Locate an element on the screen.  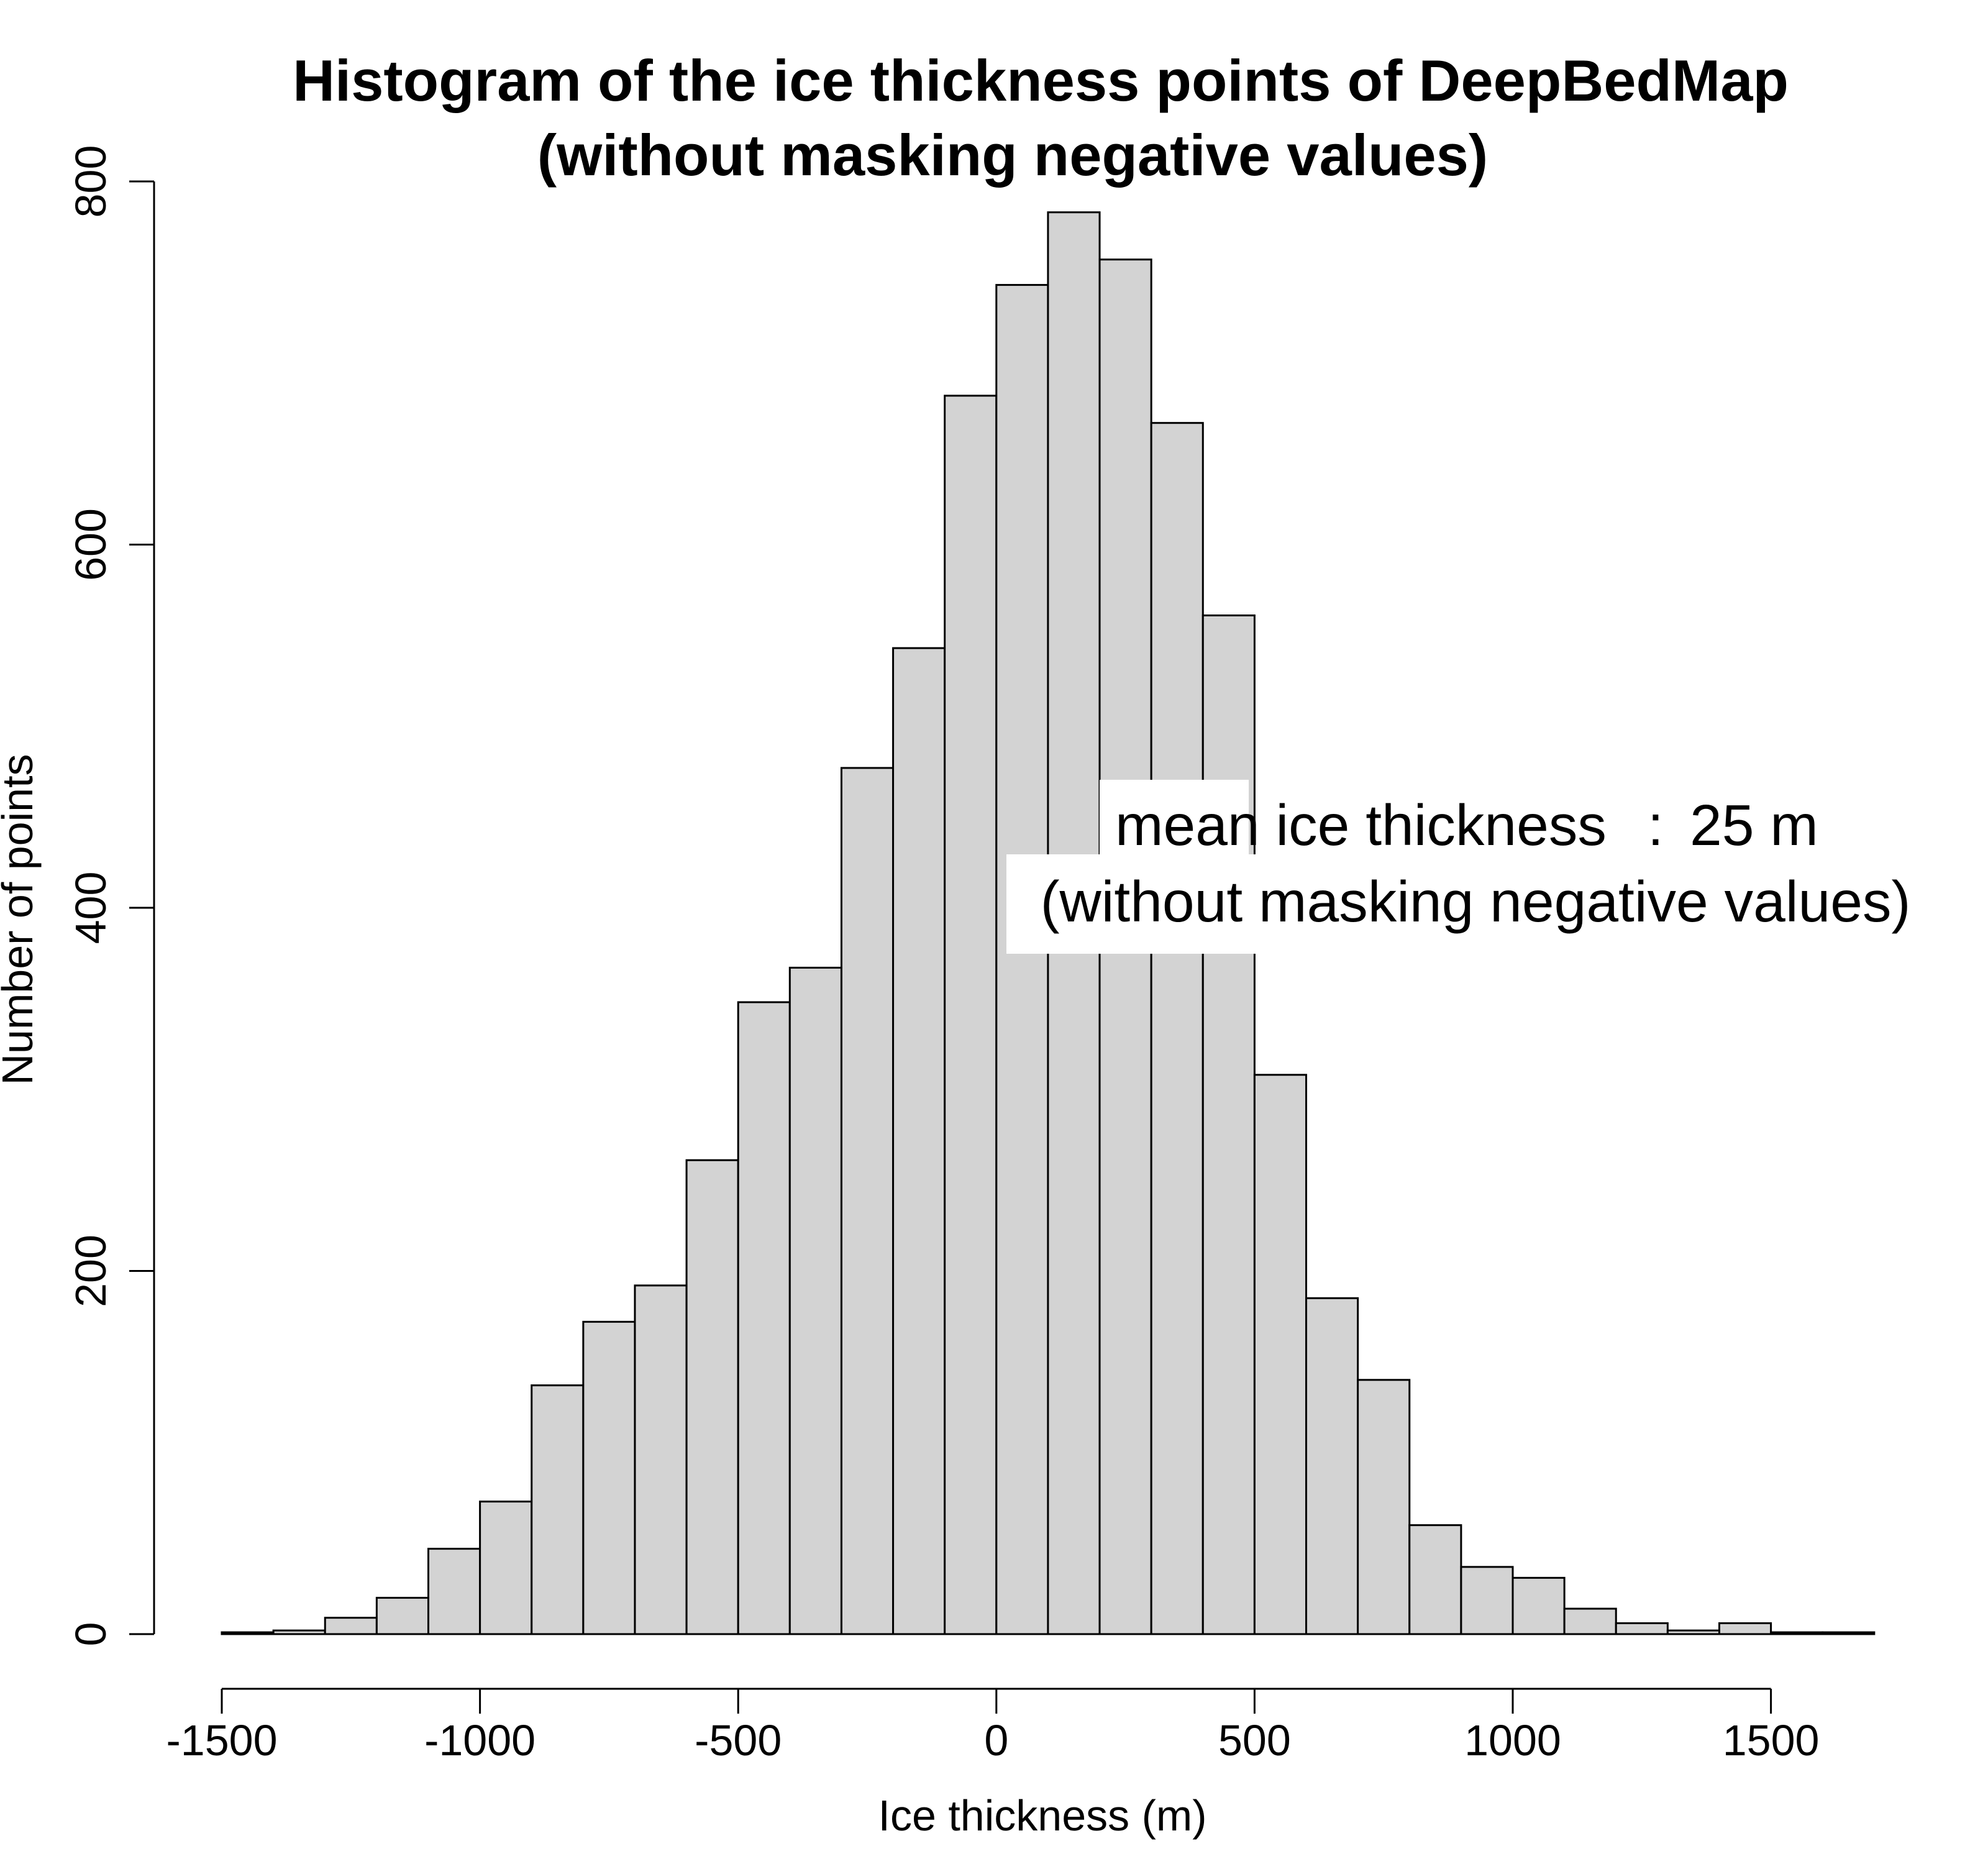
x-tick-label: 1500 is located at coordinates (1771, 1740).